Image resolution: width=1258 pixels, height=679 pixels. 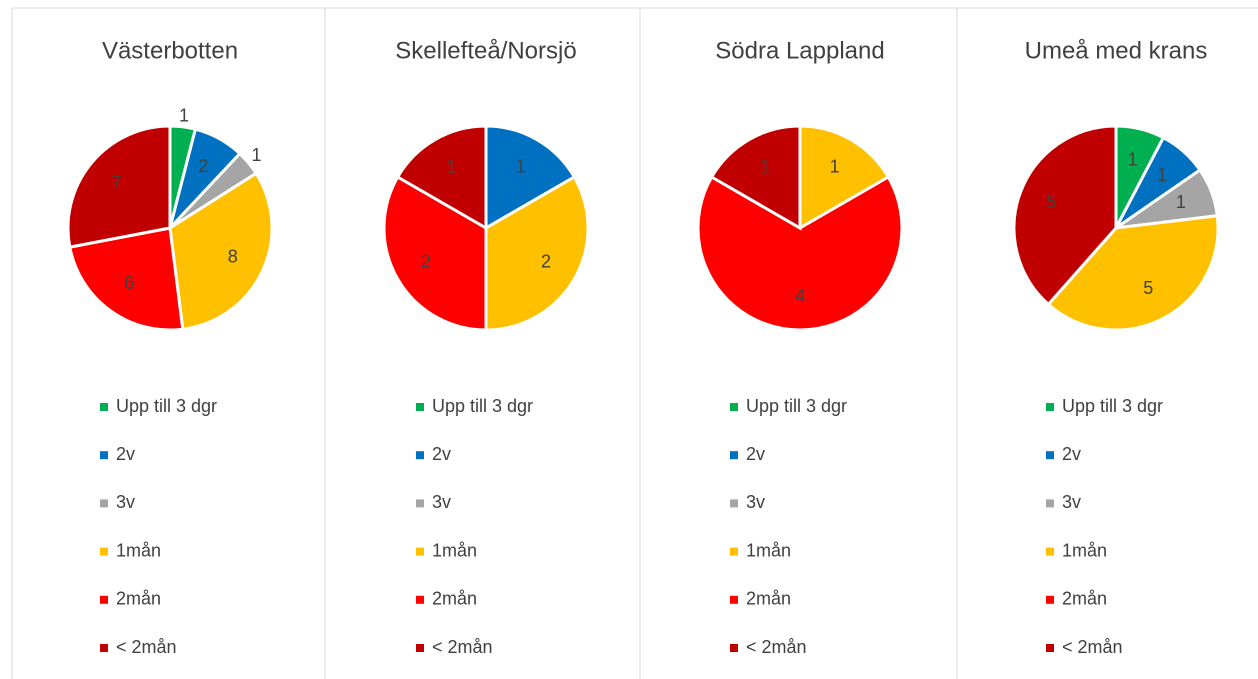 What do you see at coordinates (800, 296) in the screenshot?
I see `data-label: 4` at bounding box center [800, 296].